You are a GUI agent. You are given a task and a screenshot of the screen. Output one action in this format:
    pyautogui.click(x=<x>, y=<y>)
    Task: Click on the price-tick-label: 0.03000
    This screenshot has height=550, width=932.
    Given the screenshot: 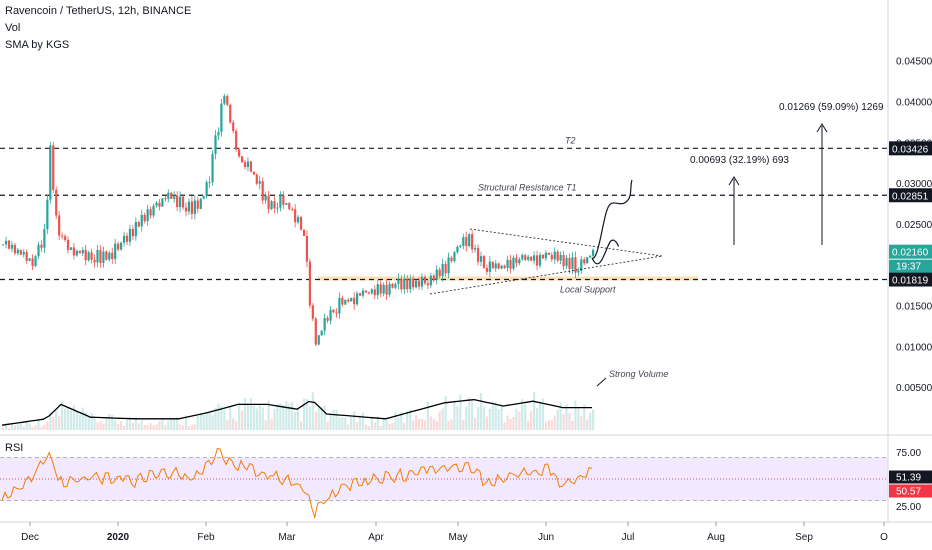 What is the action you would take?
    pyautogui.click(x=914, y=184)
    